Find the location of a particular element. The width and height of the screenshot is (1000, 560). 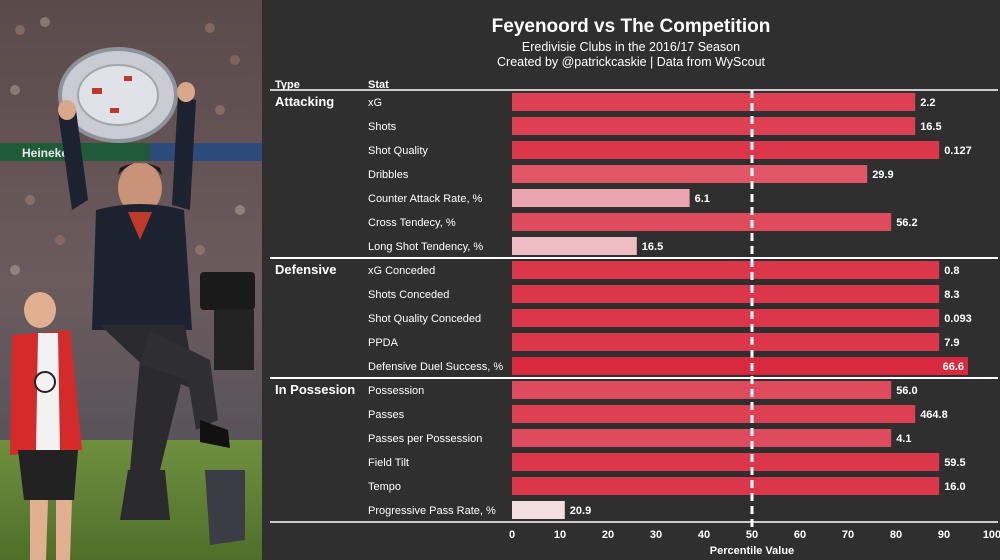

stat-label: Shots Conceded is located at coordinates (408, 295).